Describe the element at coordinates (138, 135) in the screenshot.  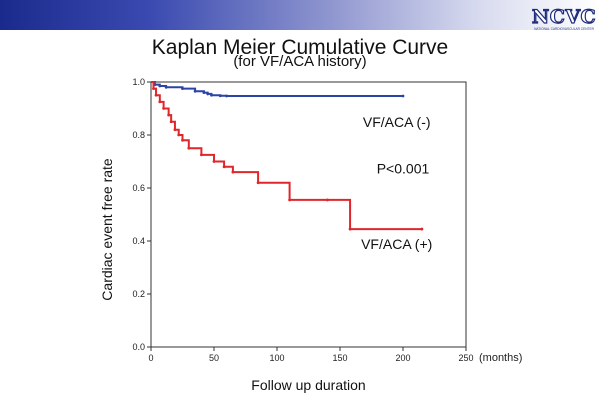
I see `y-tick-label: 0.8` at that location.